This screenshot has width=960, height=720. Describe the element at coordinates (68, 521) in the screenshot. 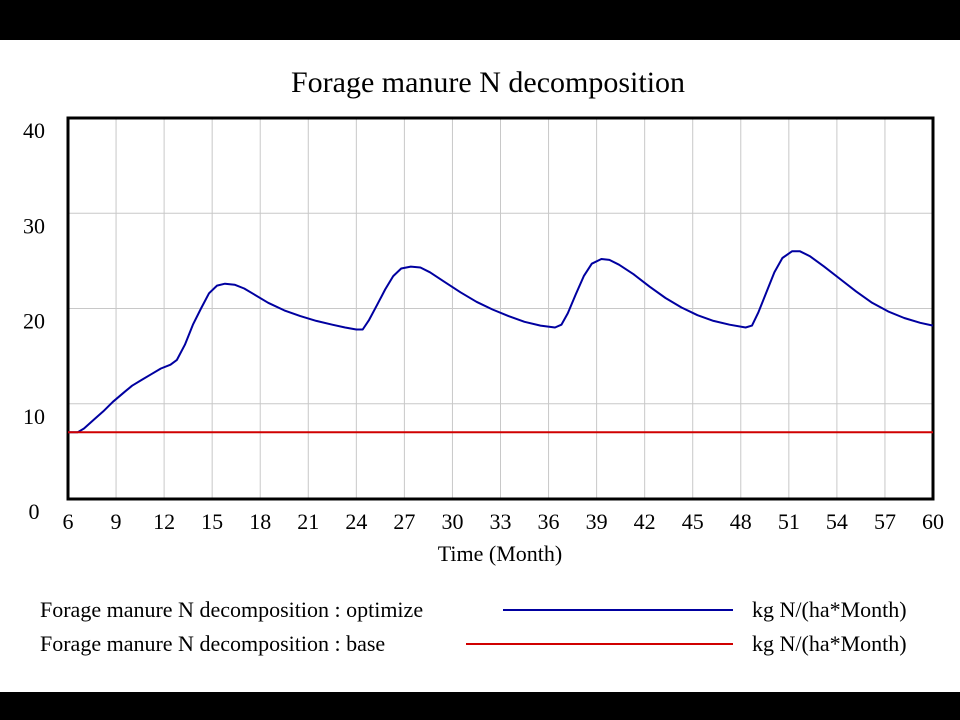

I see `x-tick-label: 6` at that location.